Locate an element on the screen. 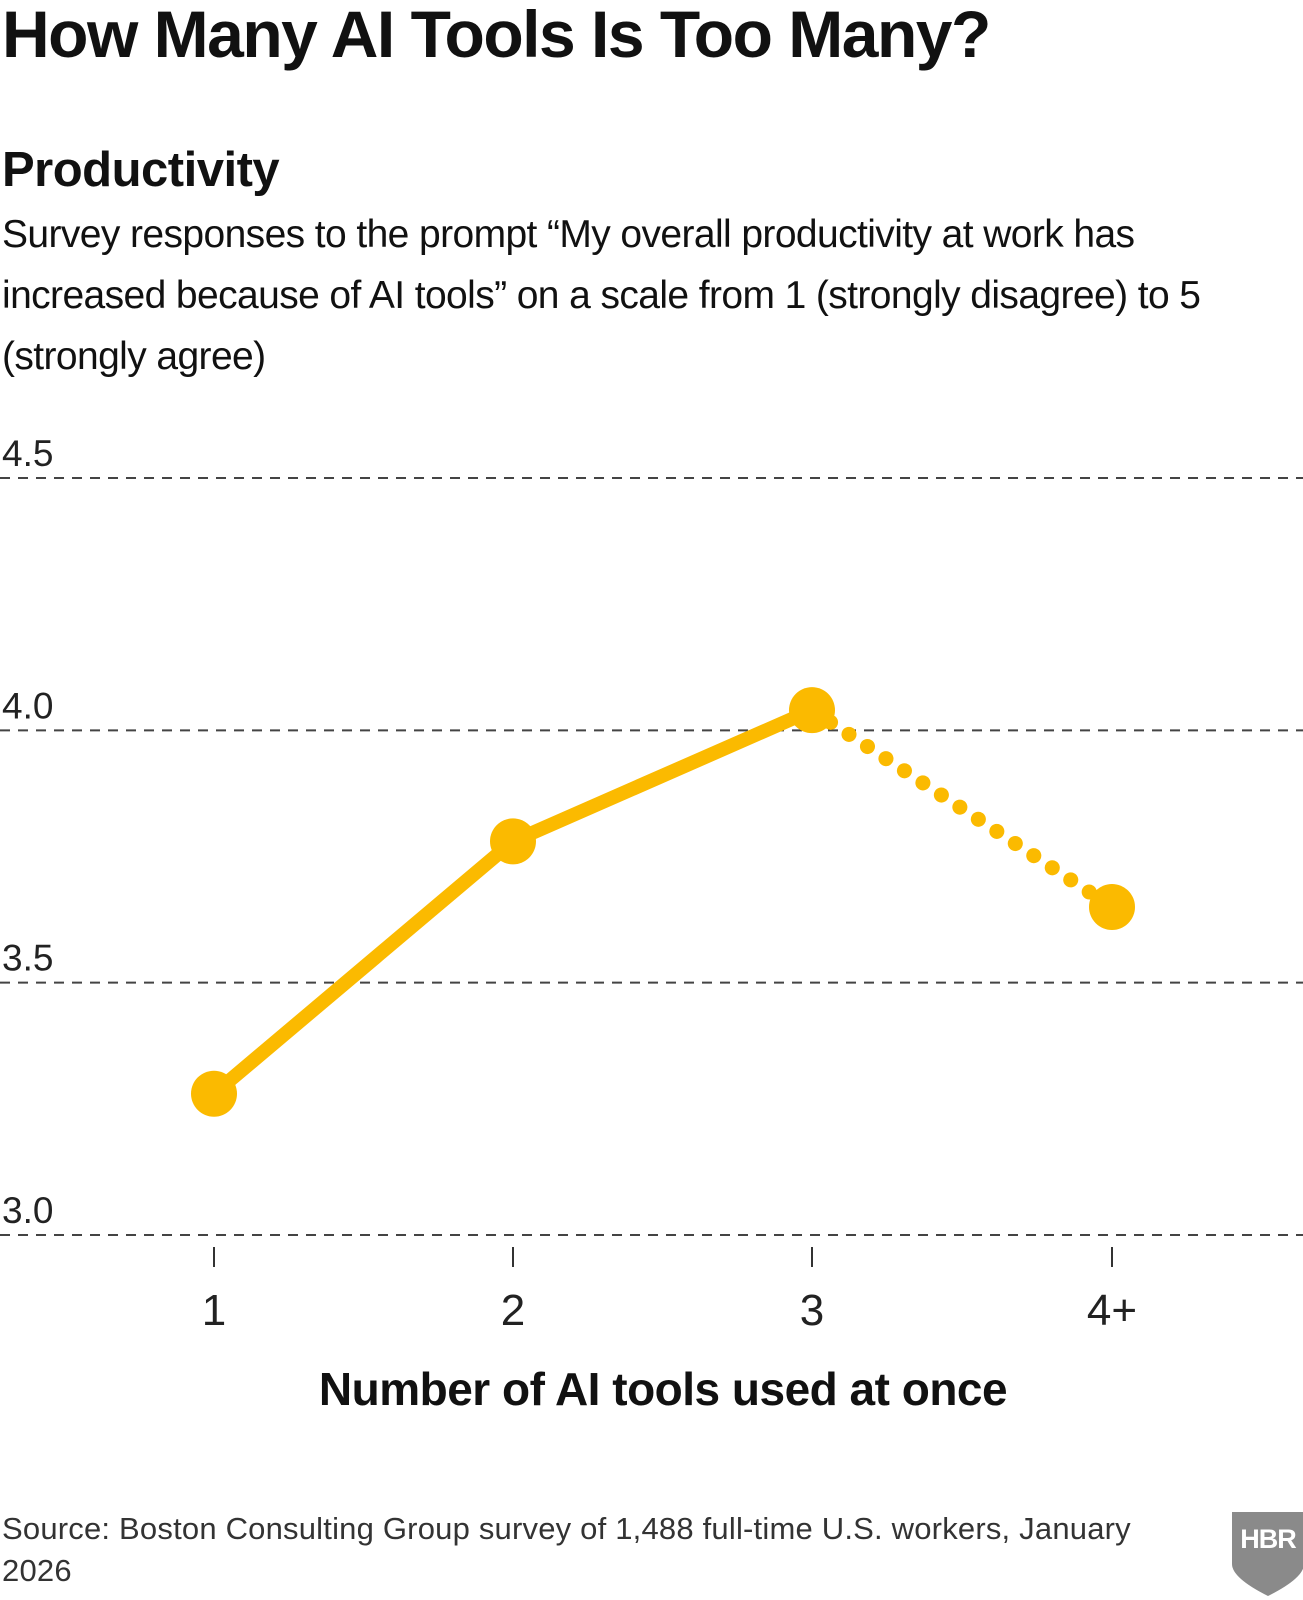  x-tick-label: 1 is located at coordinates (214, 1310).